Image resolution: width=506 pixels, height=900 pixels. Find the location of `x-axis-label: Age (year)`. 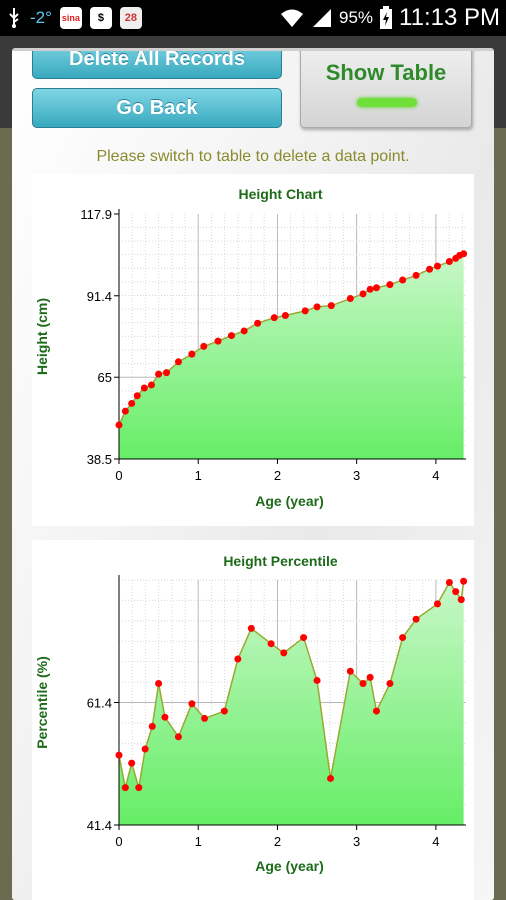

x-axis-label: Age (year) is located at coordinates (289, 866).